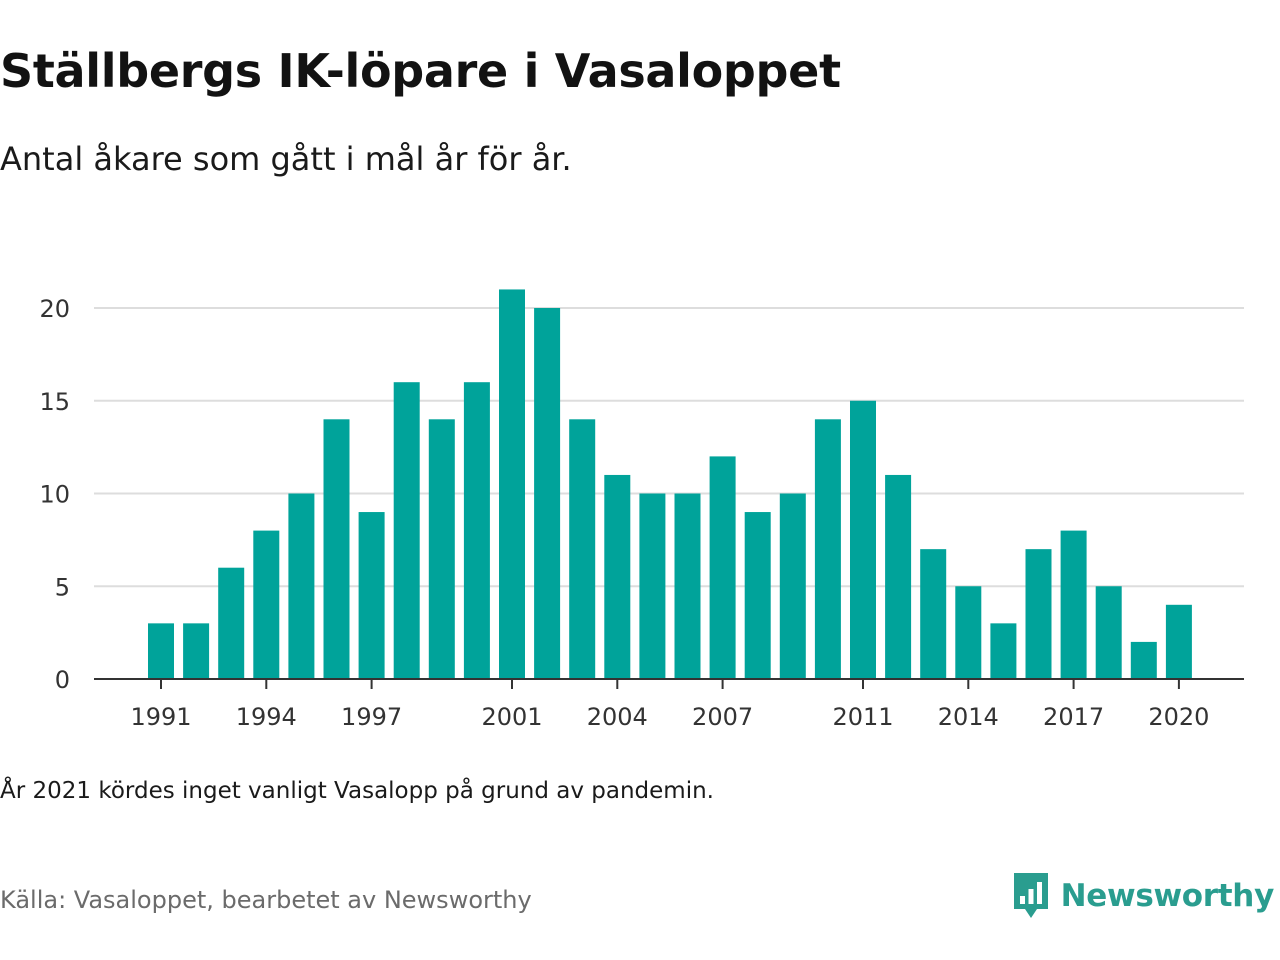  What do you see at coordinates (476, 530) in the screenshot?
I see `bar-2000` at bounding box center [476, 530].